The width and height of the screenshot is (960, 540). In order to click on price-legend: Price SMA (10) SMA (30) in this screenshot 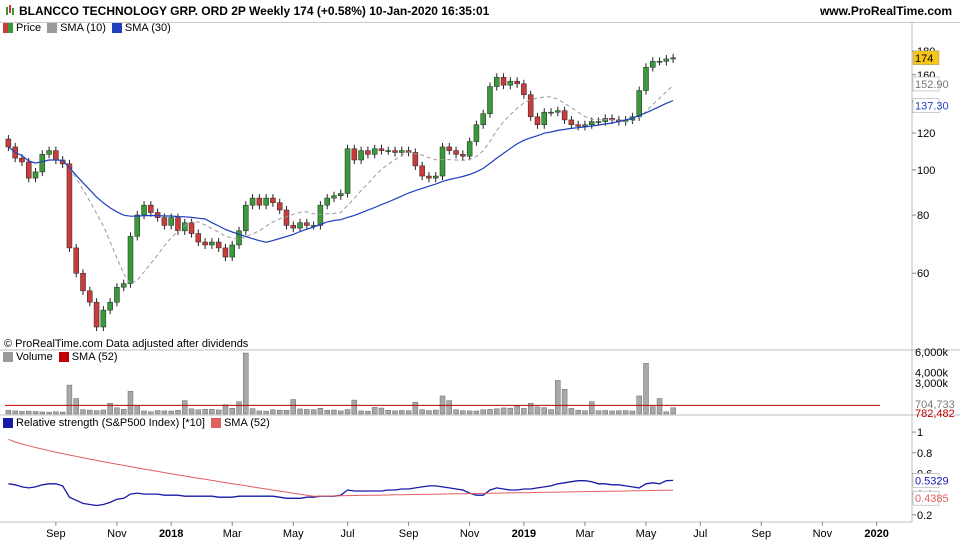, I will do `click(87, 28)`.